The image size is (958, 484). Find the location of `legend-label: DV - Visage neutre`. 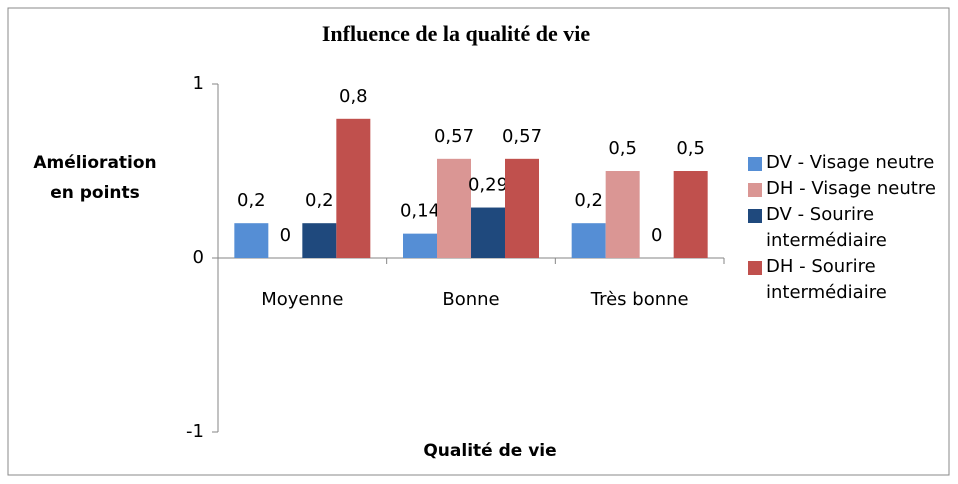

legend-label: DV - Visage neutre is located at coordinates (850, 162).